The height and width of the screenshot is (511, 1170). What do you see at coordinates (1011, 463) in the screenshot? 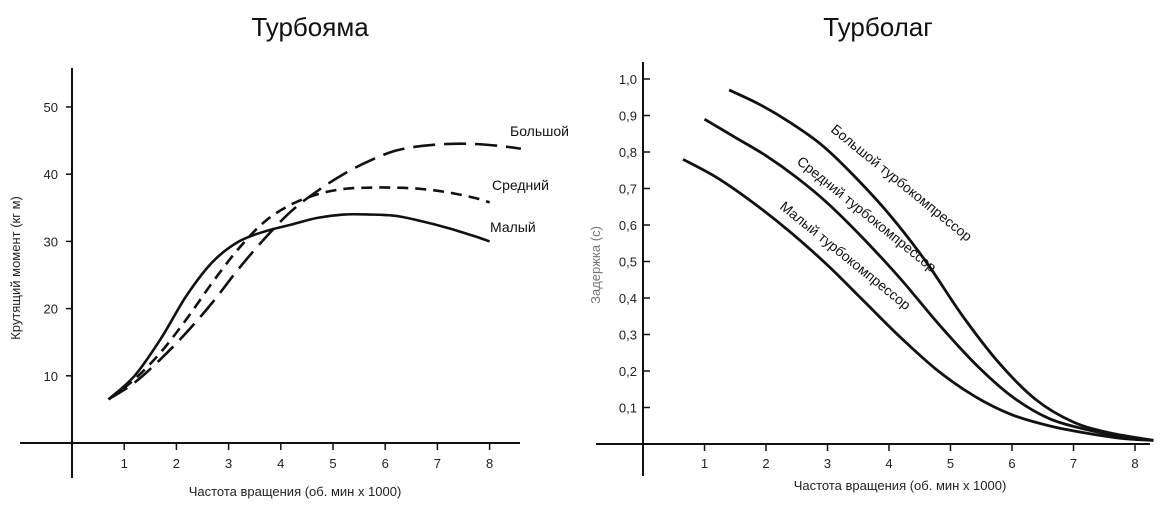
I see `right-x-tick-label: 6` at bounding box center [1011, 463].